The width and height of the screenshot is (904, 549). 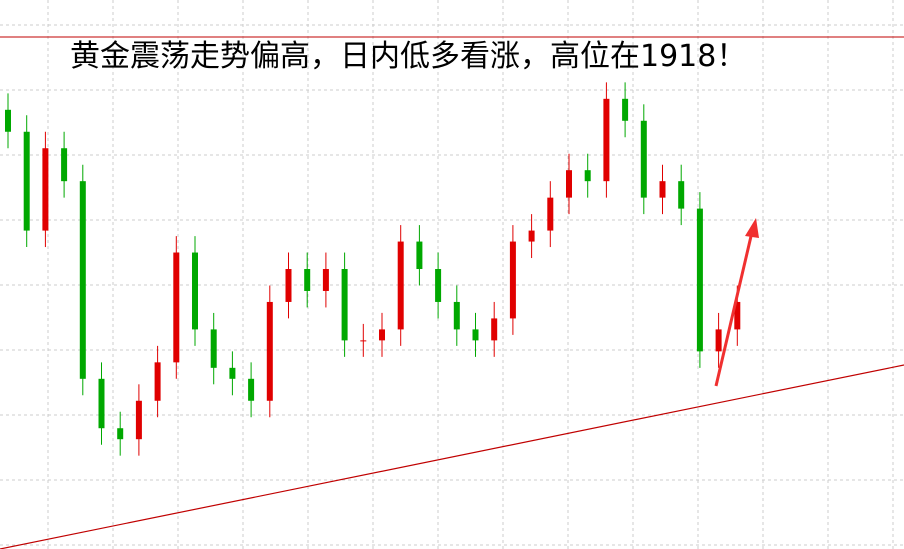 I want to click on chart-title: 黄金震荡走势偏高，日内低多看涨，高位在1918！, so click(x=408, y=56).